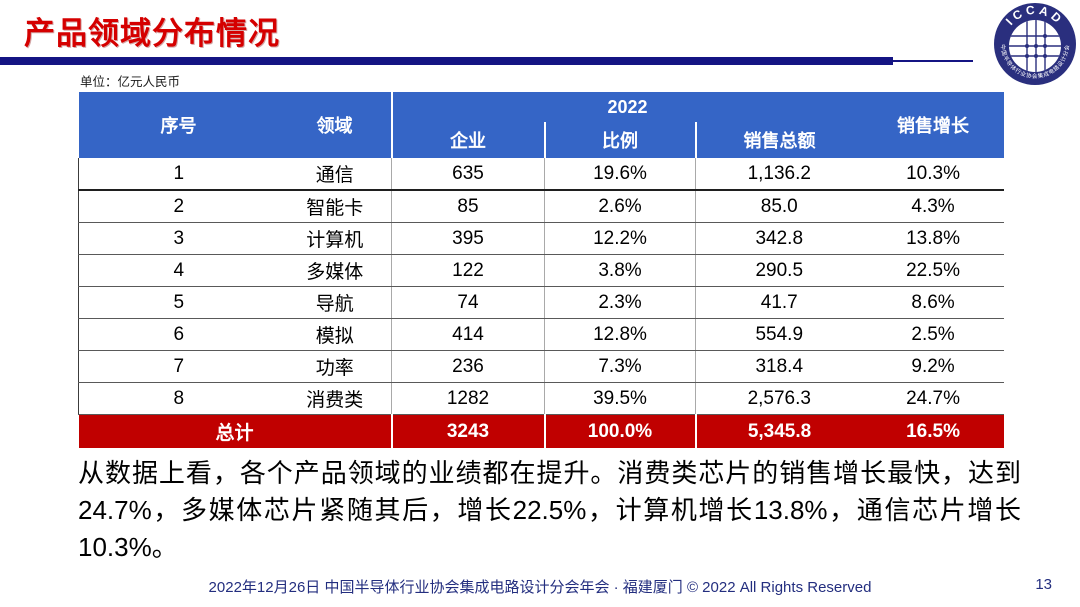  Describe the element at coordinates (620, 270) in the screenshot. I see `cell-ratio: 3.8%` at that location.